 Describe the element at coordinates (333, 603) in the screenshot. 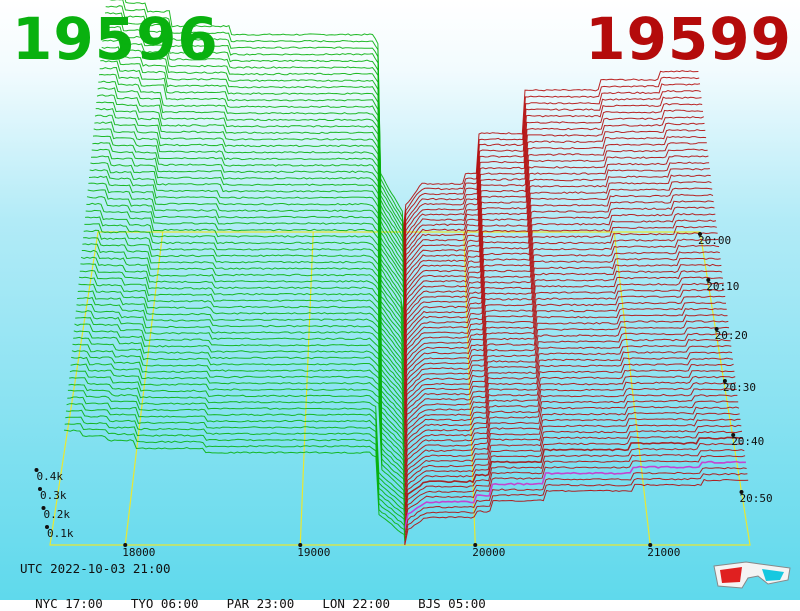

I see `zone-label: LON` at that location.